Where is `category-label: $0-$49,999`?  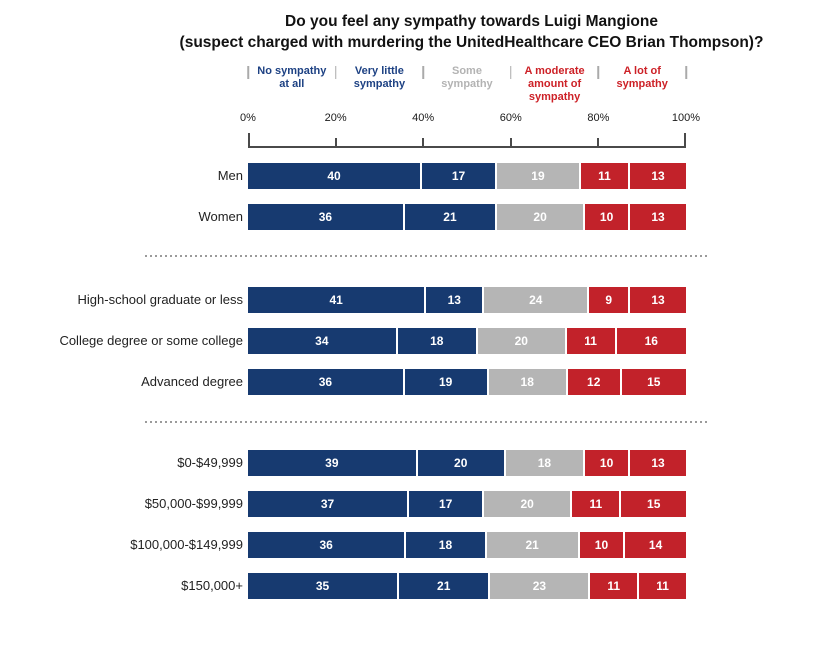
category-label: $0-$49,999 is located at coordinates (210, 462).